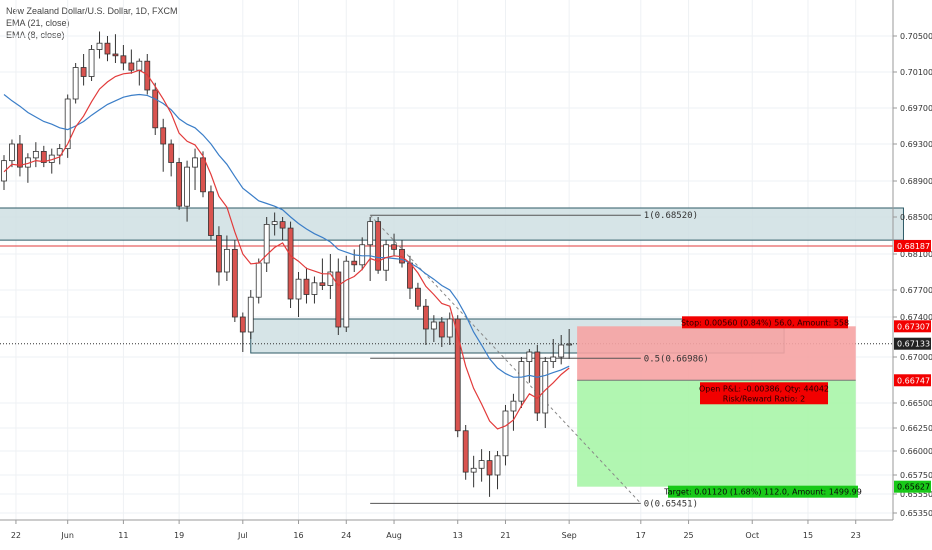 The image size is (932, 550). Describe the element at coordinates (808, 535) in the screenshot. I see `time-tick-label: 15` at that location.